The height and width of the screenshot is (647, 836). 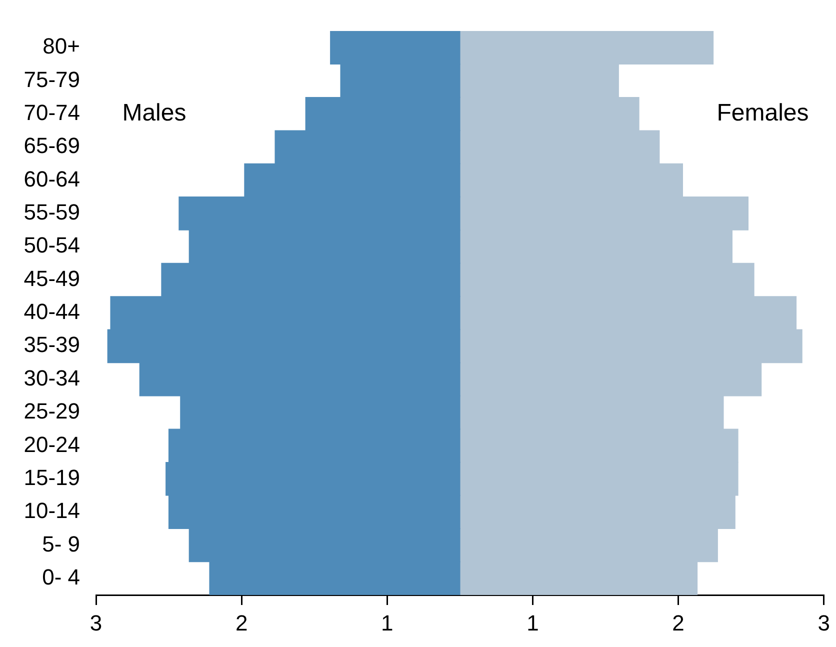 I want to click on y-tick-label: 55-59, so click(x=52, y=212).